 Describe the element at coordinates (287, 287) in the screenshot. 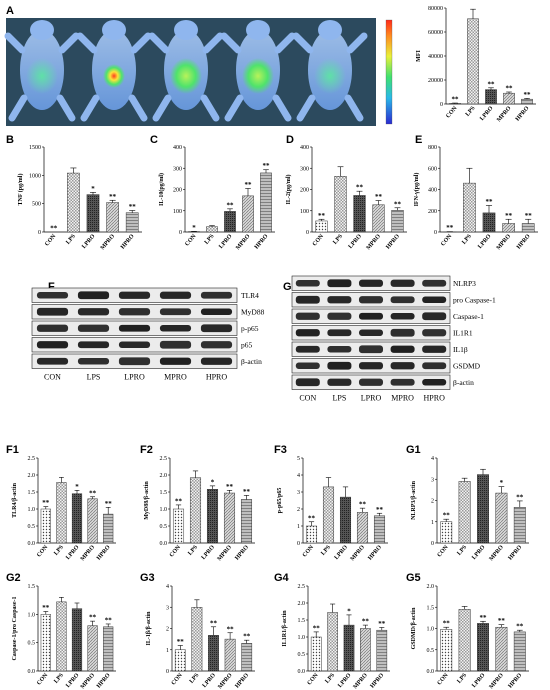

I see `panel-letter-g: G` at that location.